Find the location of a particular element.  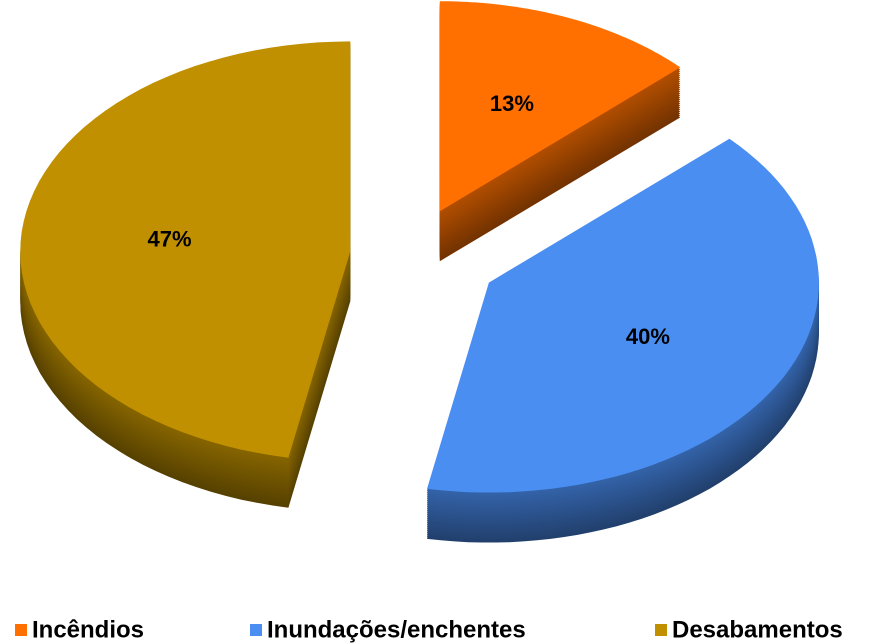

value-label: 13% is located at coordinates (512, 103).